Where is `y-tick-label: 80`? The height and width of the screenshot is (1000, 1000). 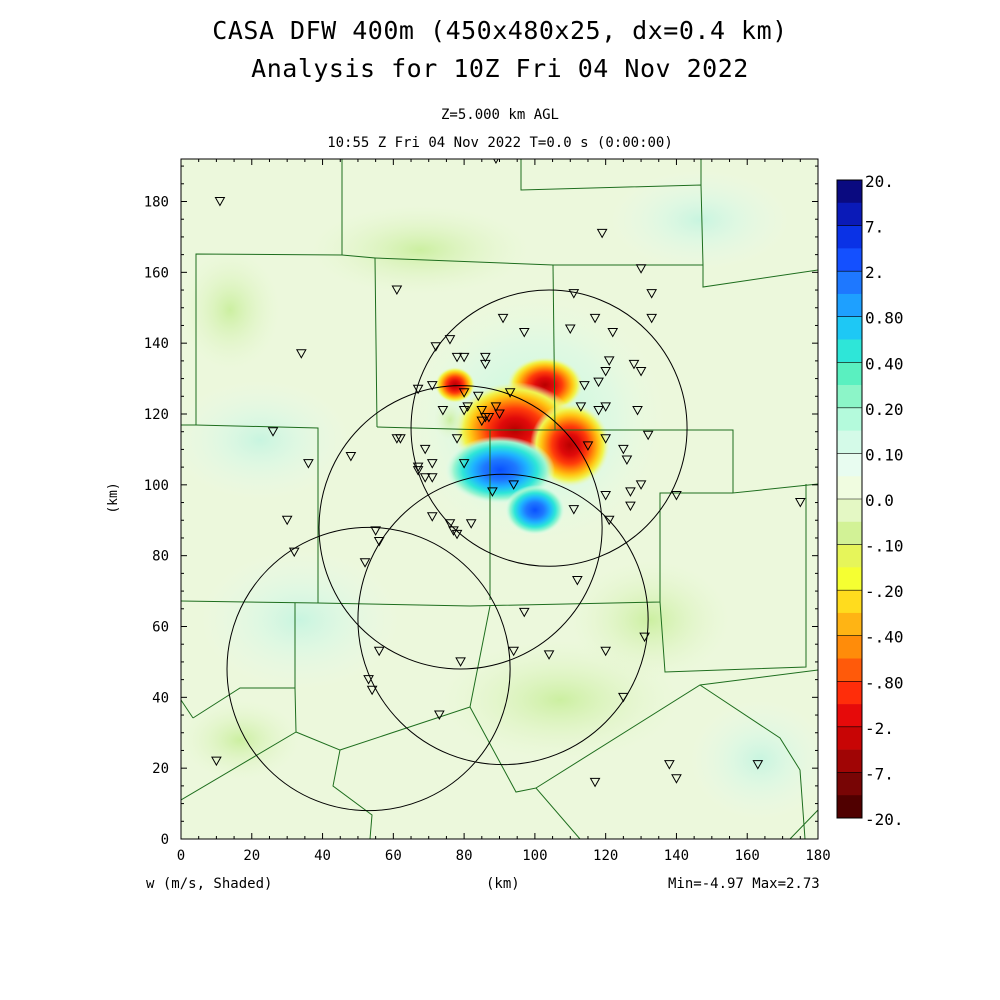 y-tick-label: 80 is located at coordinates (160, 557).